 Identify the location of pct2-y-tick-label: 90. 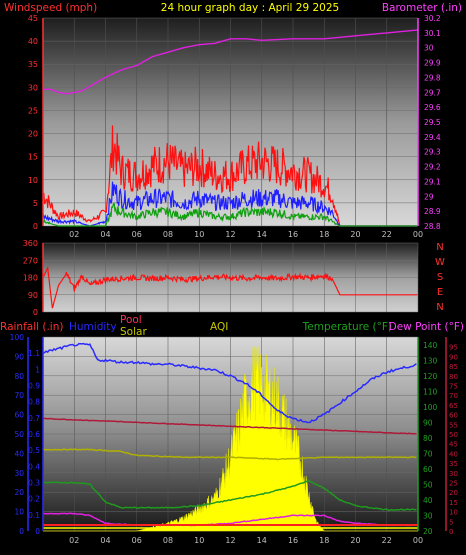
(453, 357).